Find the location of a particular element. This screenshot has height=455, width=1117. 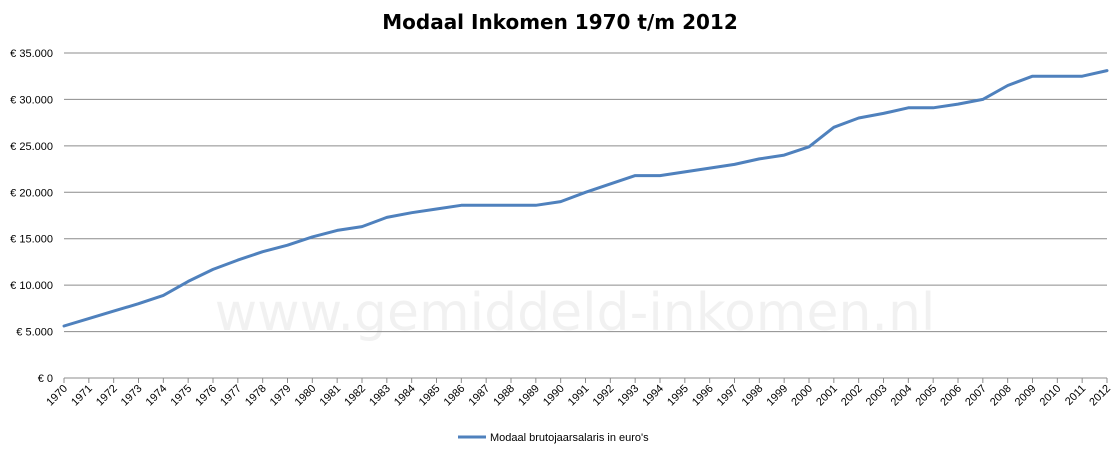

x-tick-label: 2002 is located at coordinates (852, 396).